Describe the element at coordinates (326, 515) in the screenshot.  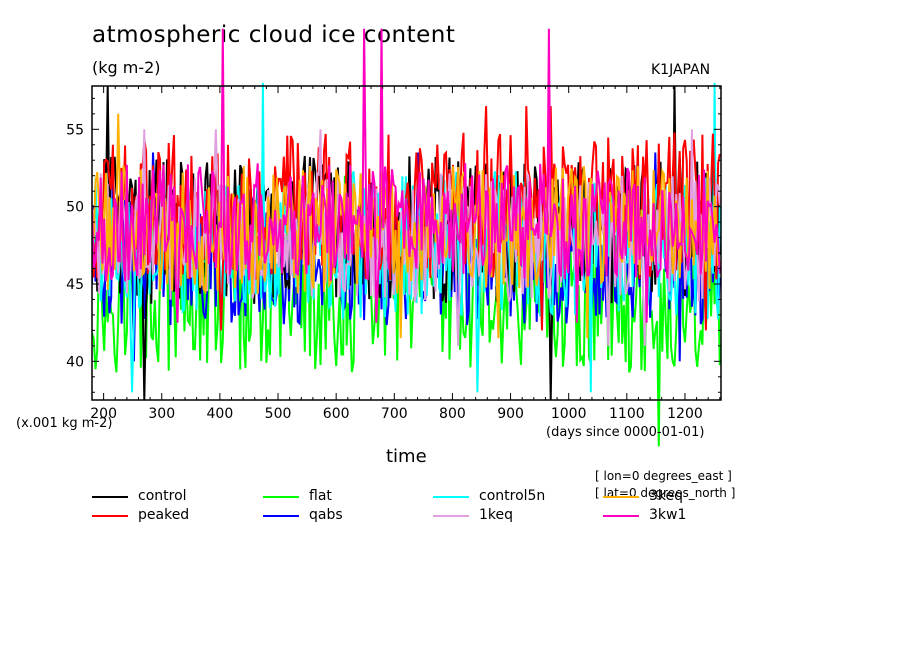
I see `legend-label: qabs` at that location.